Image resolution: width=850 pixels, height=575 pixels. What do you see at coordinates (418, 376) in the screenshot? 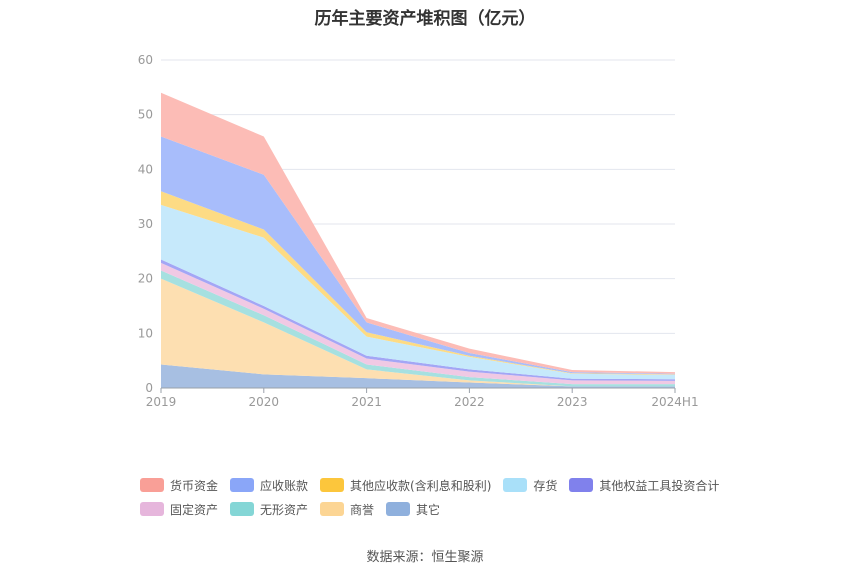
I see `area-其它` at bounding box center [418, 376].